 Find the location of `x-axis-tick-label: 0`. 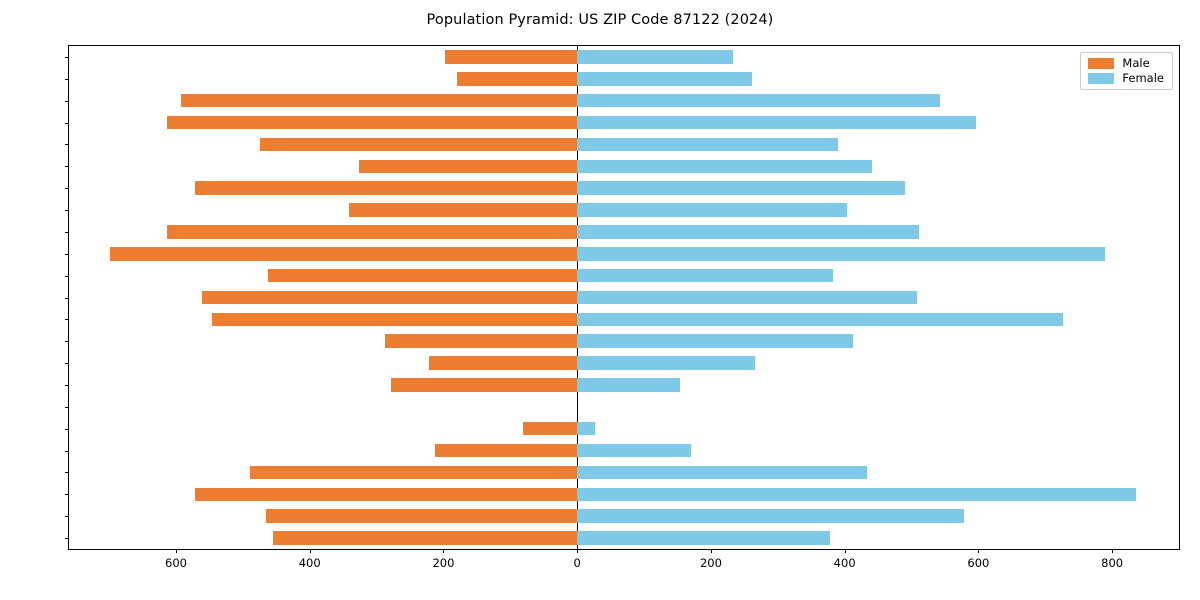

x-axis-tick-label: 0 is located at coordinates (577, 563).